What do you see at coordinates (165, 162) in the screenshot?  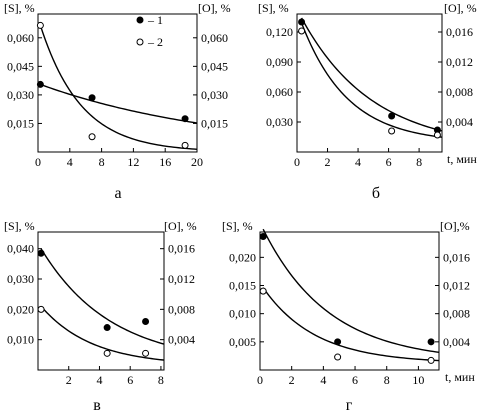 I see `x-tick-label: 16` at bounding box center [165, 162].